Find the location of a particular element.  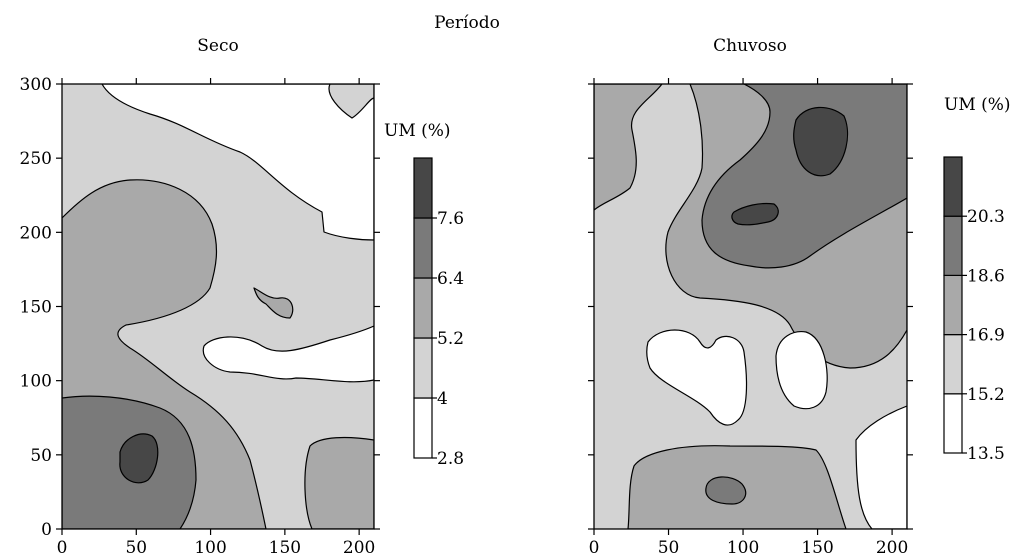

colorbar-tick-label: 6.4 is located at coordinates (450, 279).